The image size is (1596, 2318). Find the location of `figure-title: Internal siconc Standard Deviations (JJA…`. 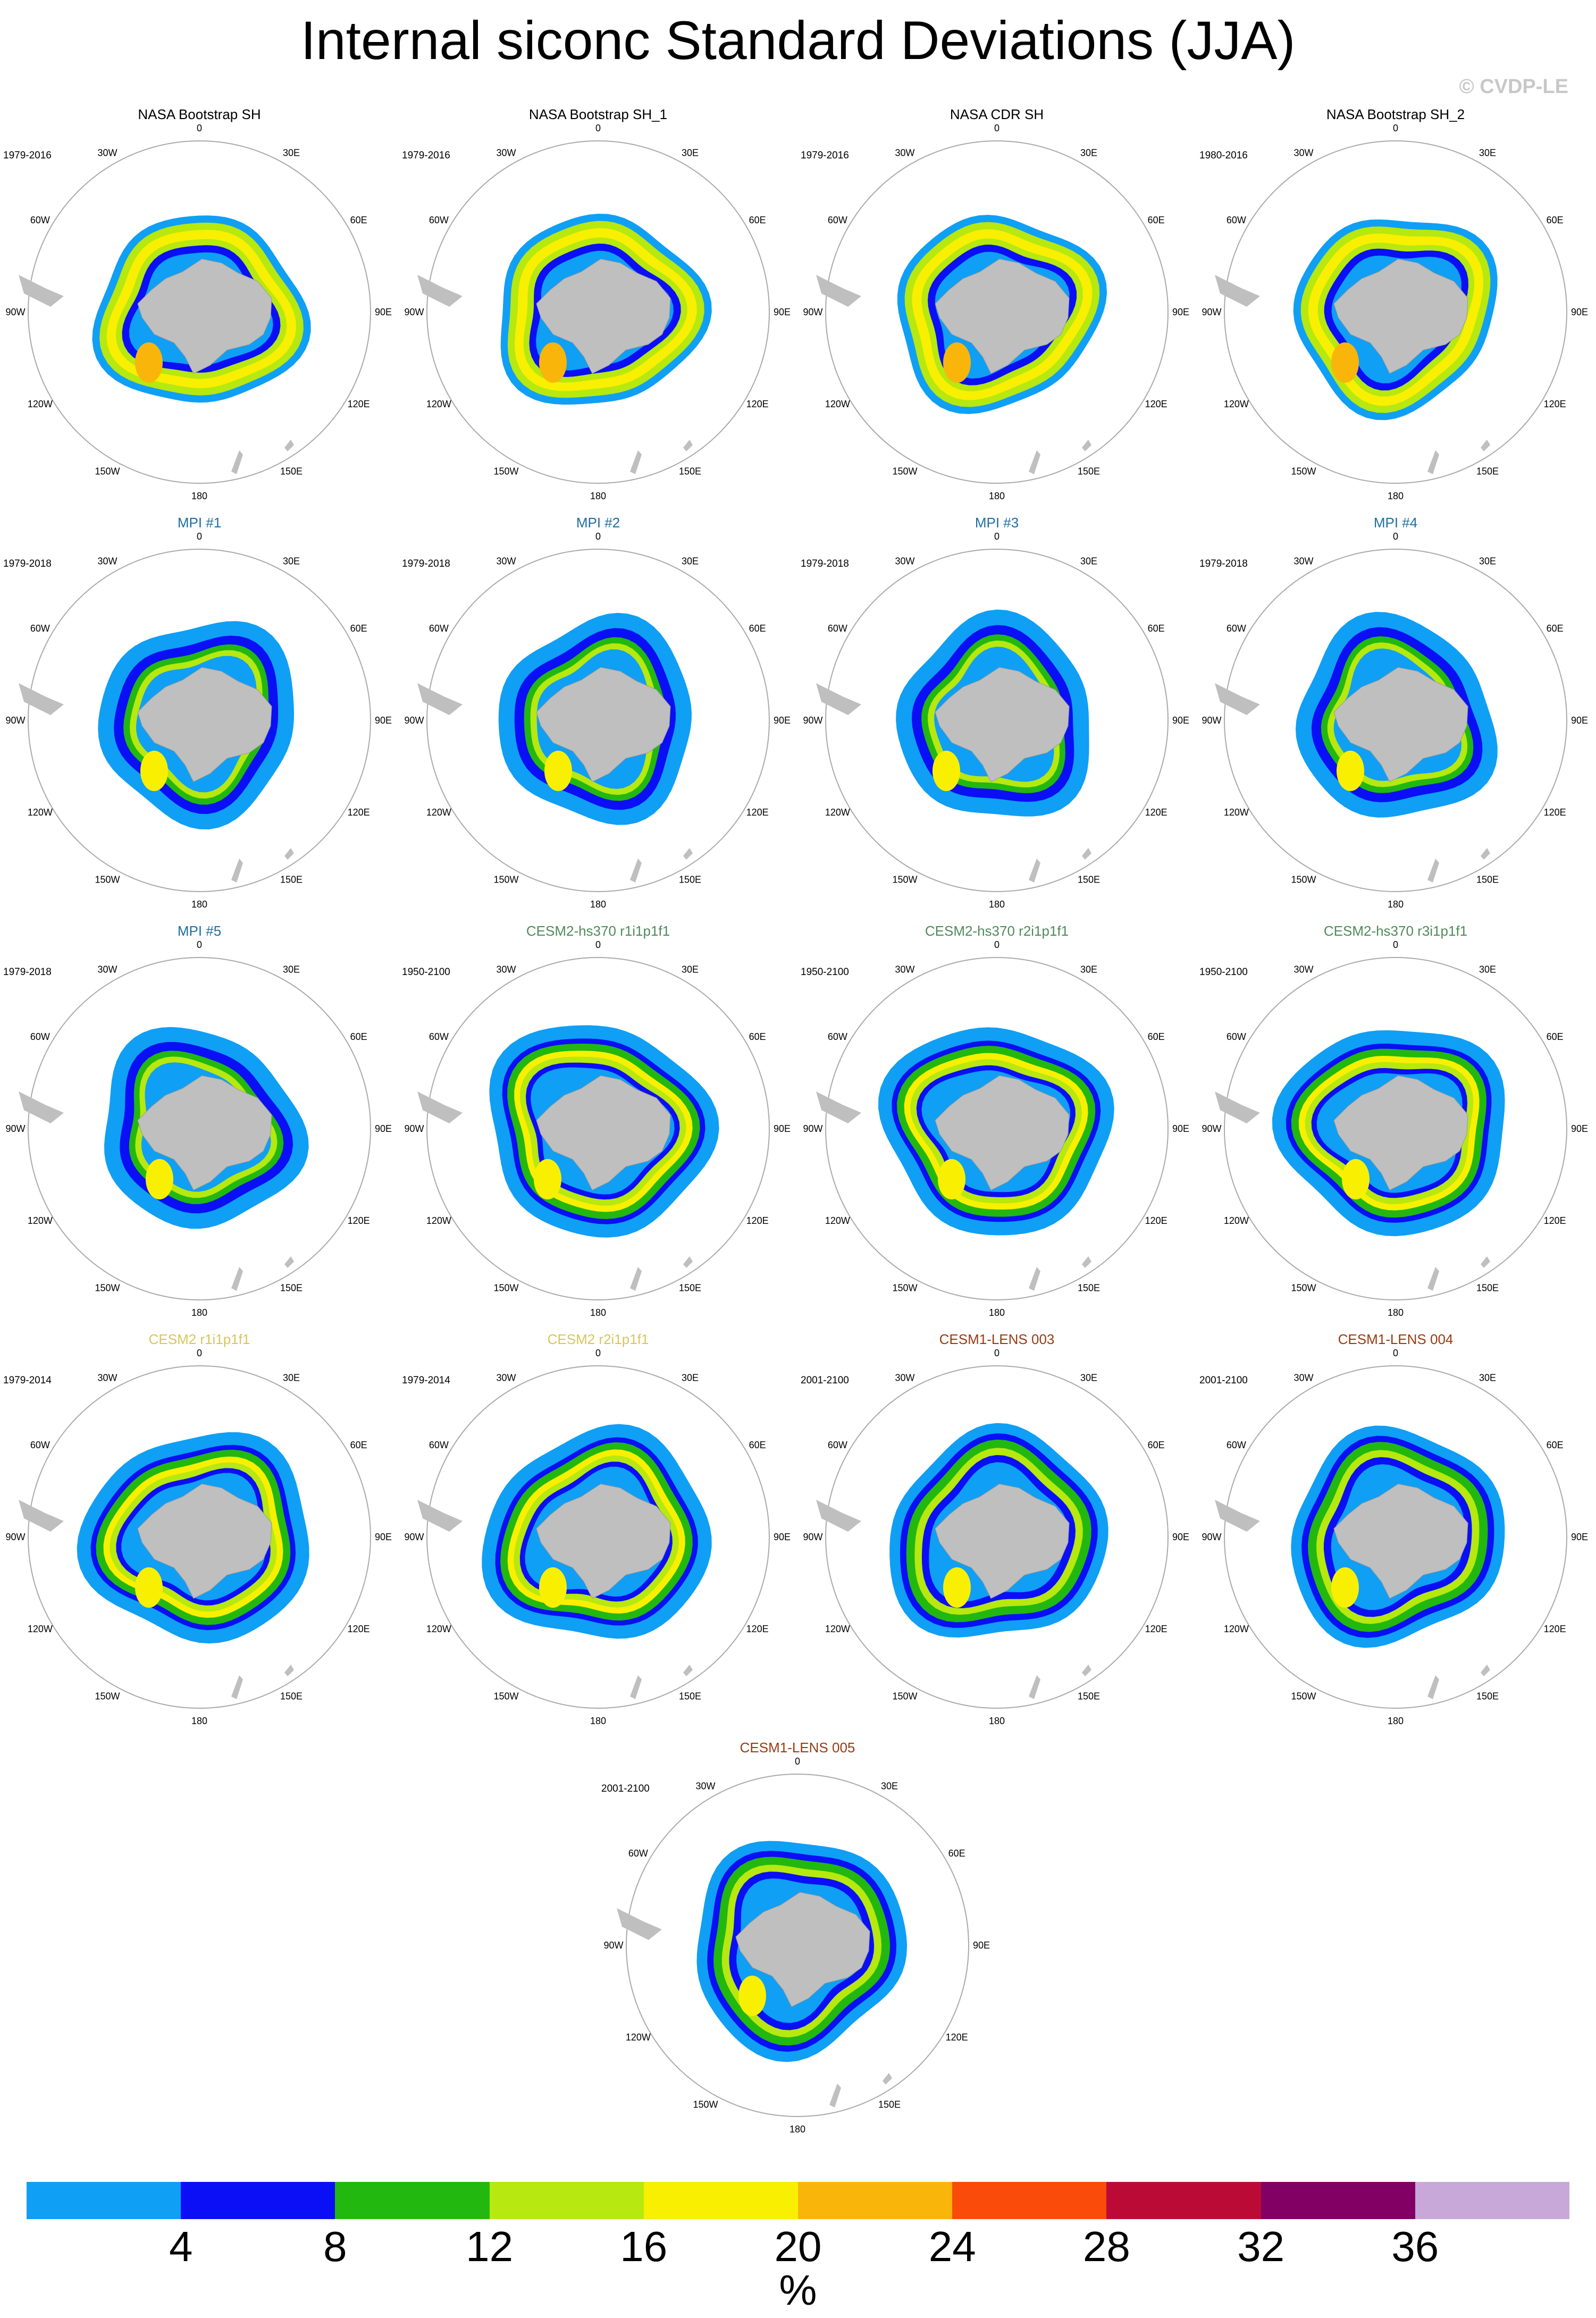

figure-title: Internal siconc Standard Deviations (JJA… is located at coordinates (798, 40).